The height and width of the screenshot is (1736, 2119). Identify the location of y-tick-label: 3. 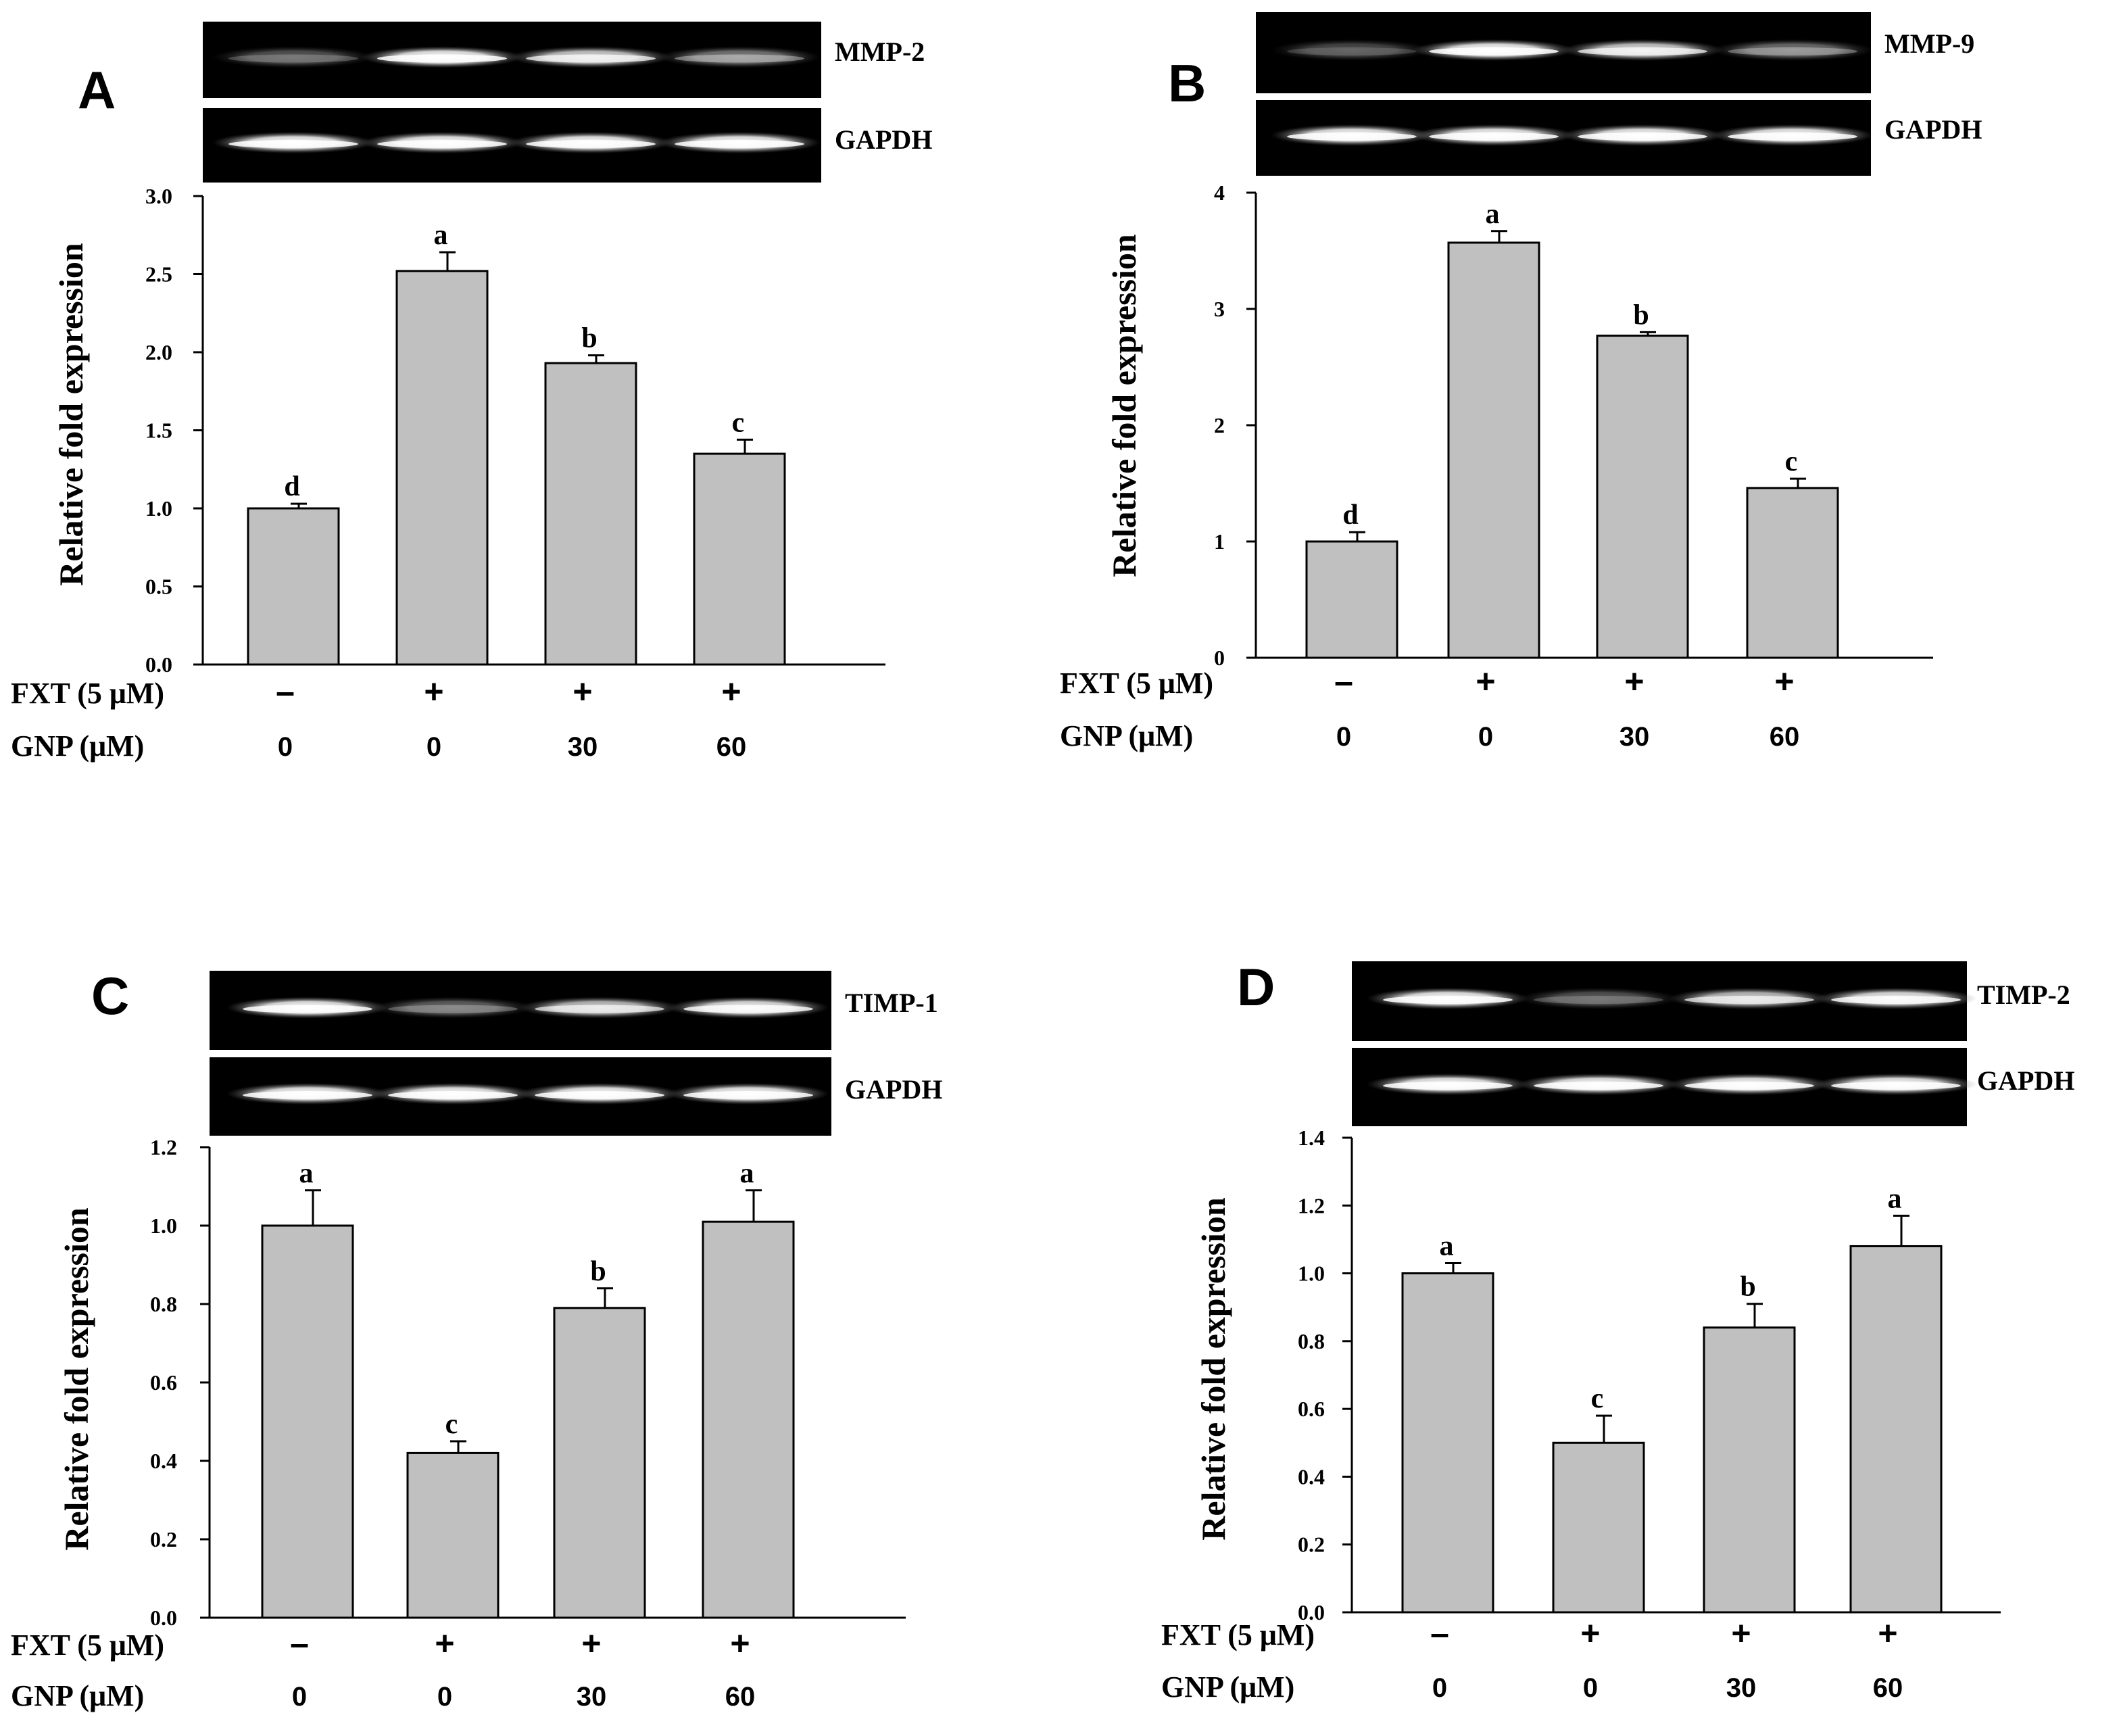
(1219, 309).